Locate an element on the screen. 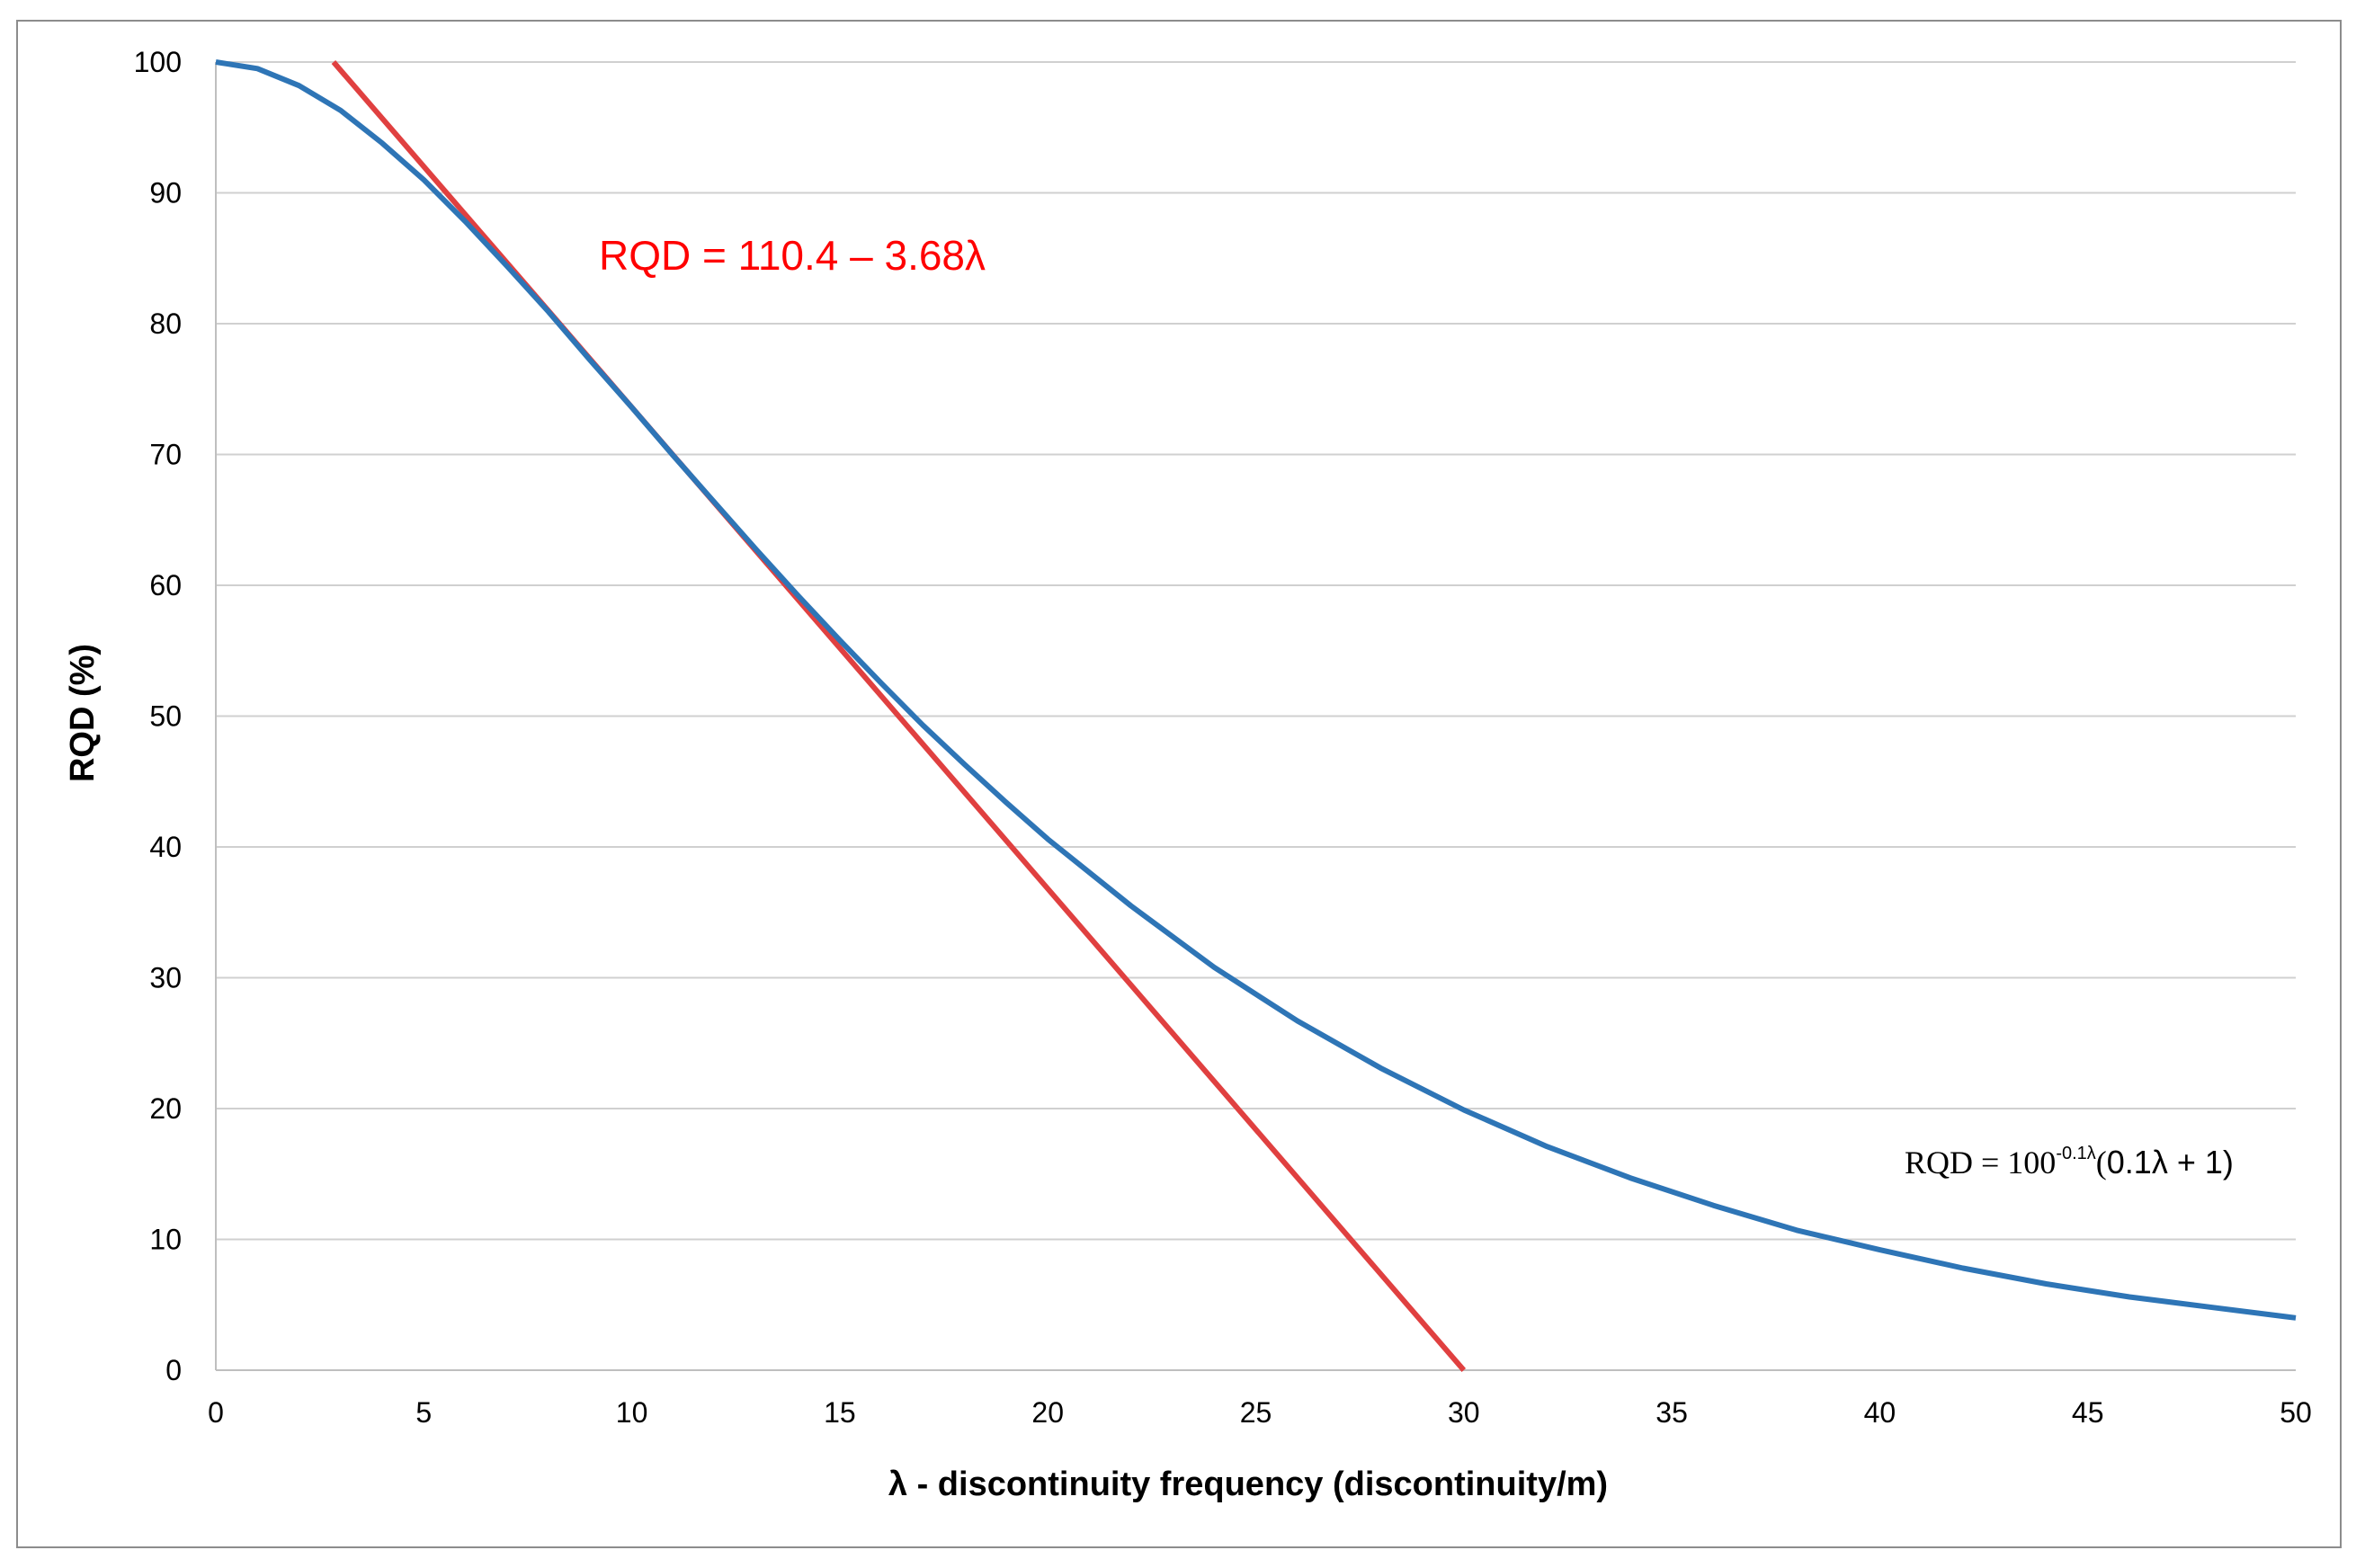 Image resolution: width=2365 pixels, height=1568 pixels. x-tick-20: 20 is located at coordinates (1047, 1413).